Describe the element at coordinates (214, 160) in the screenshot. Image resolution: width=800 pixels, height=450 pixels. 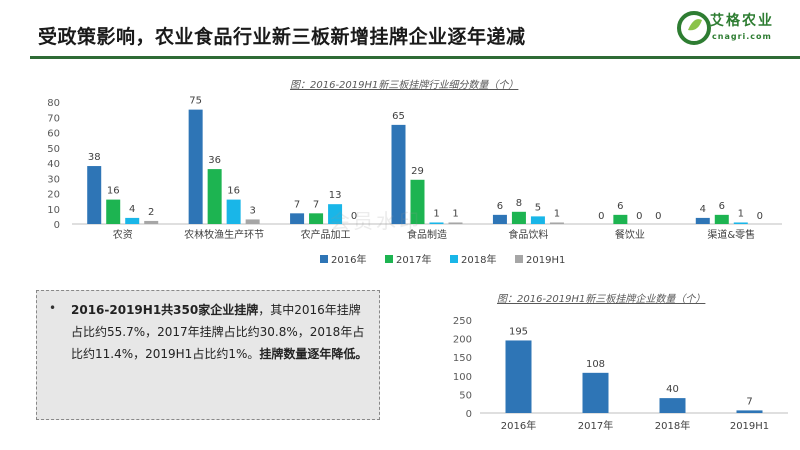
I see `data-label: 36` at that location.